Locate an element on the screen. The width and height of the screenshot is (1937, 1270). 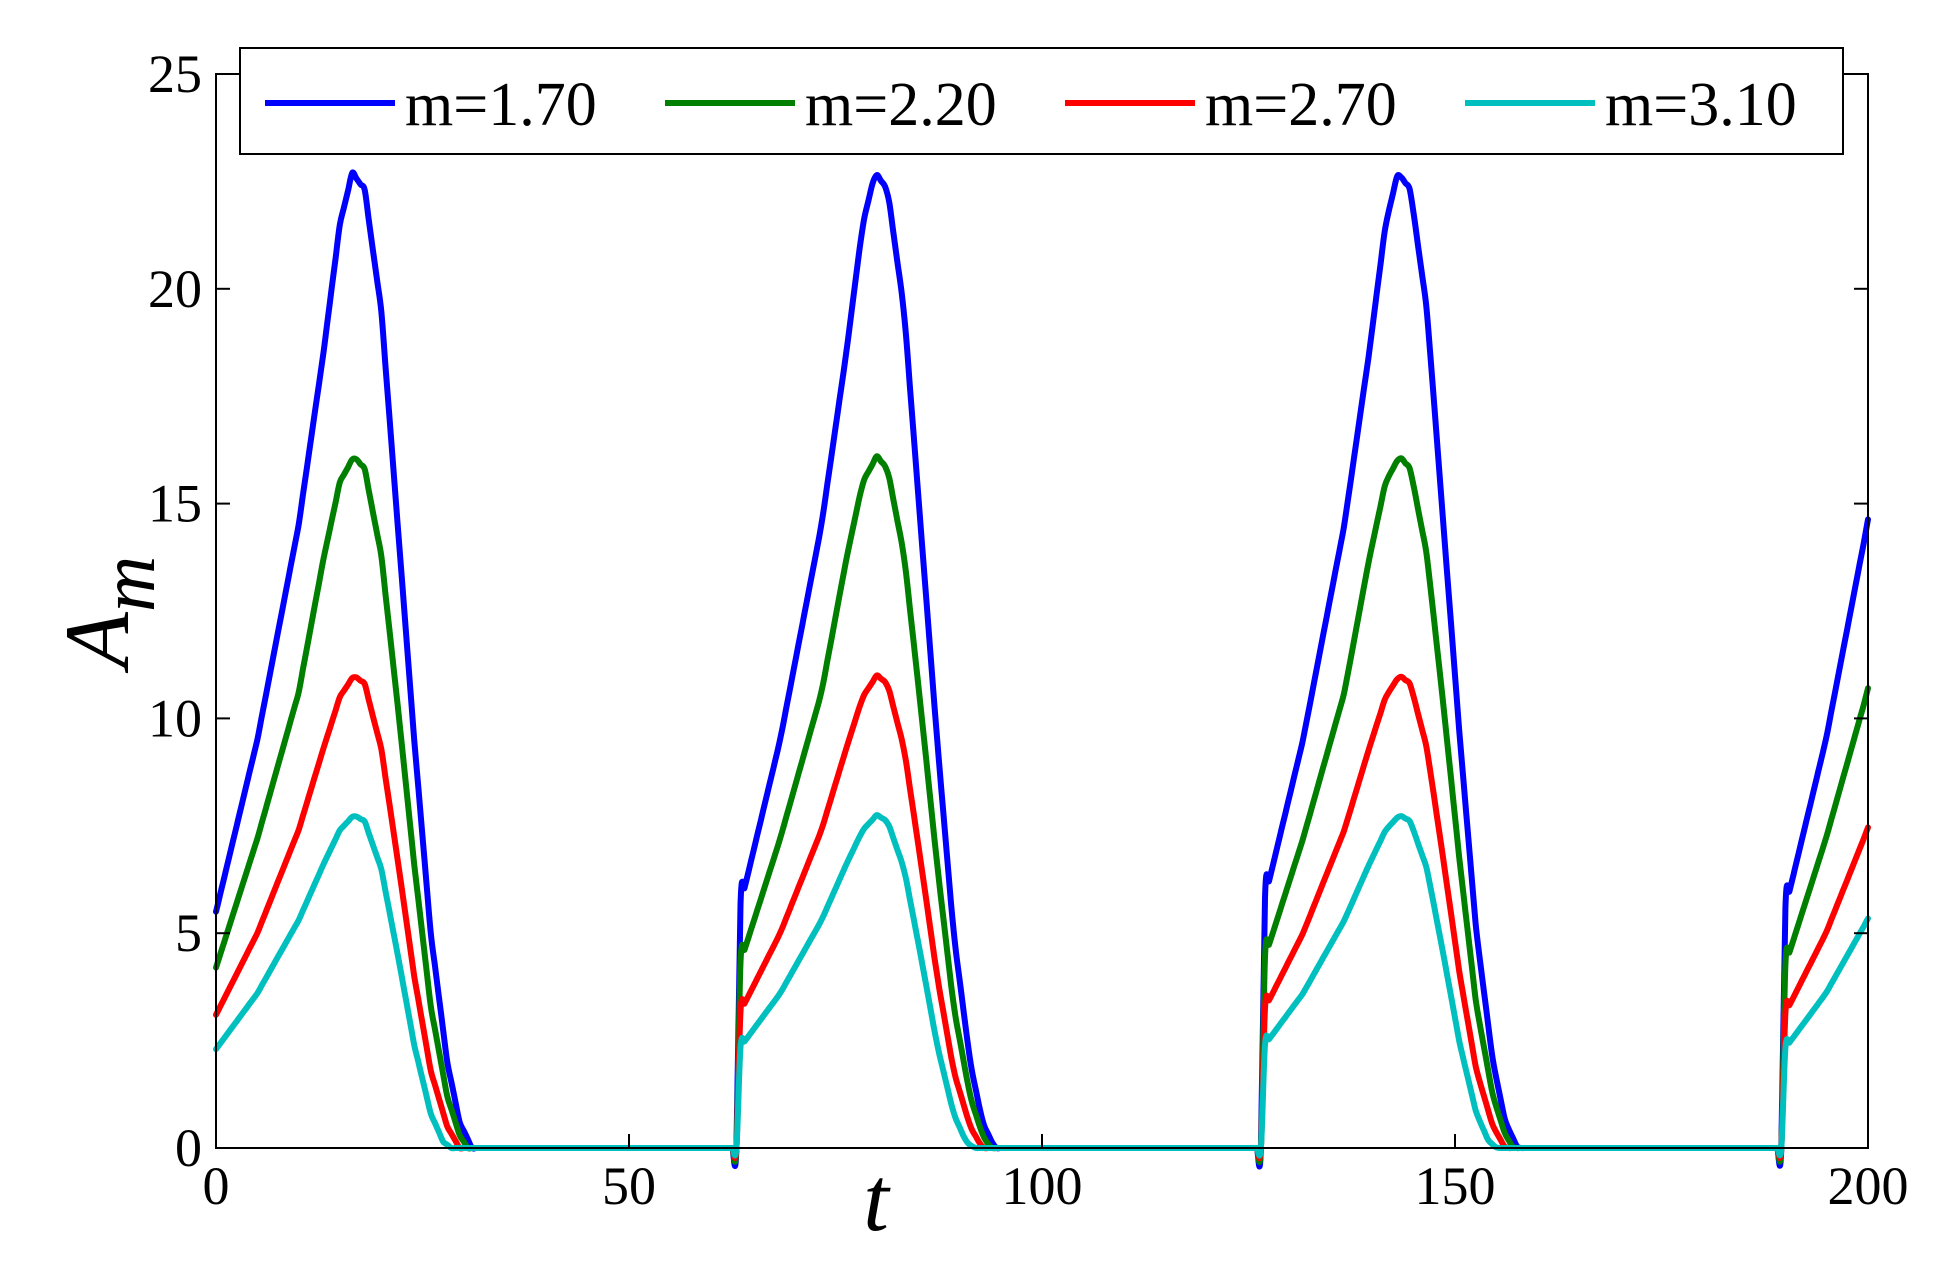
y-axis-label-sub: m is located at coordinates (127, 584).